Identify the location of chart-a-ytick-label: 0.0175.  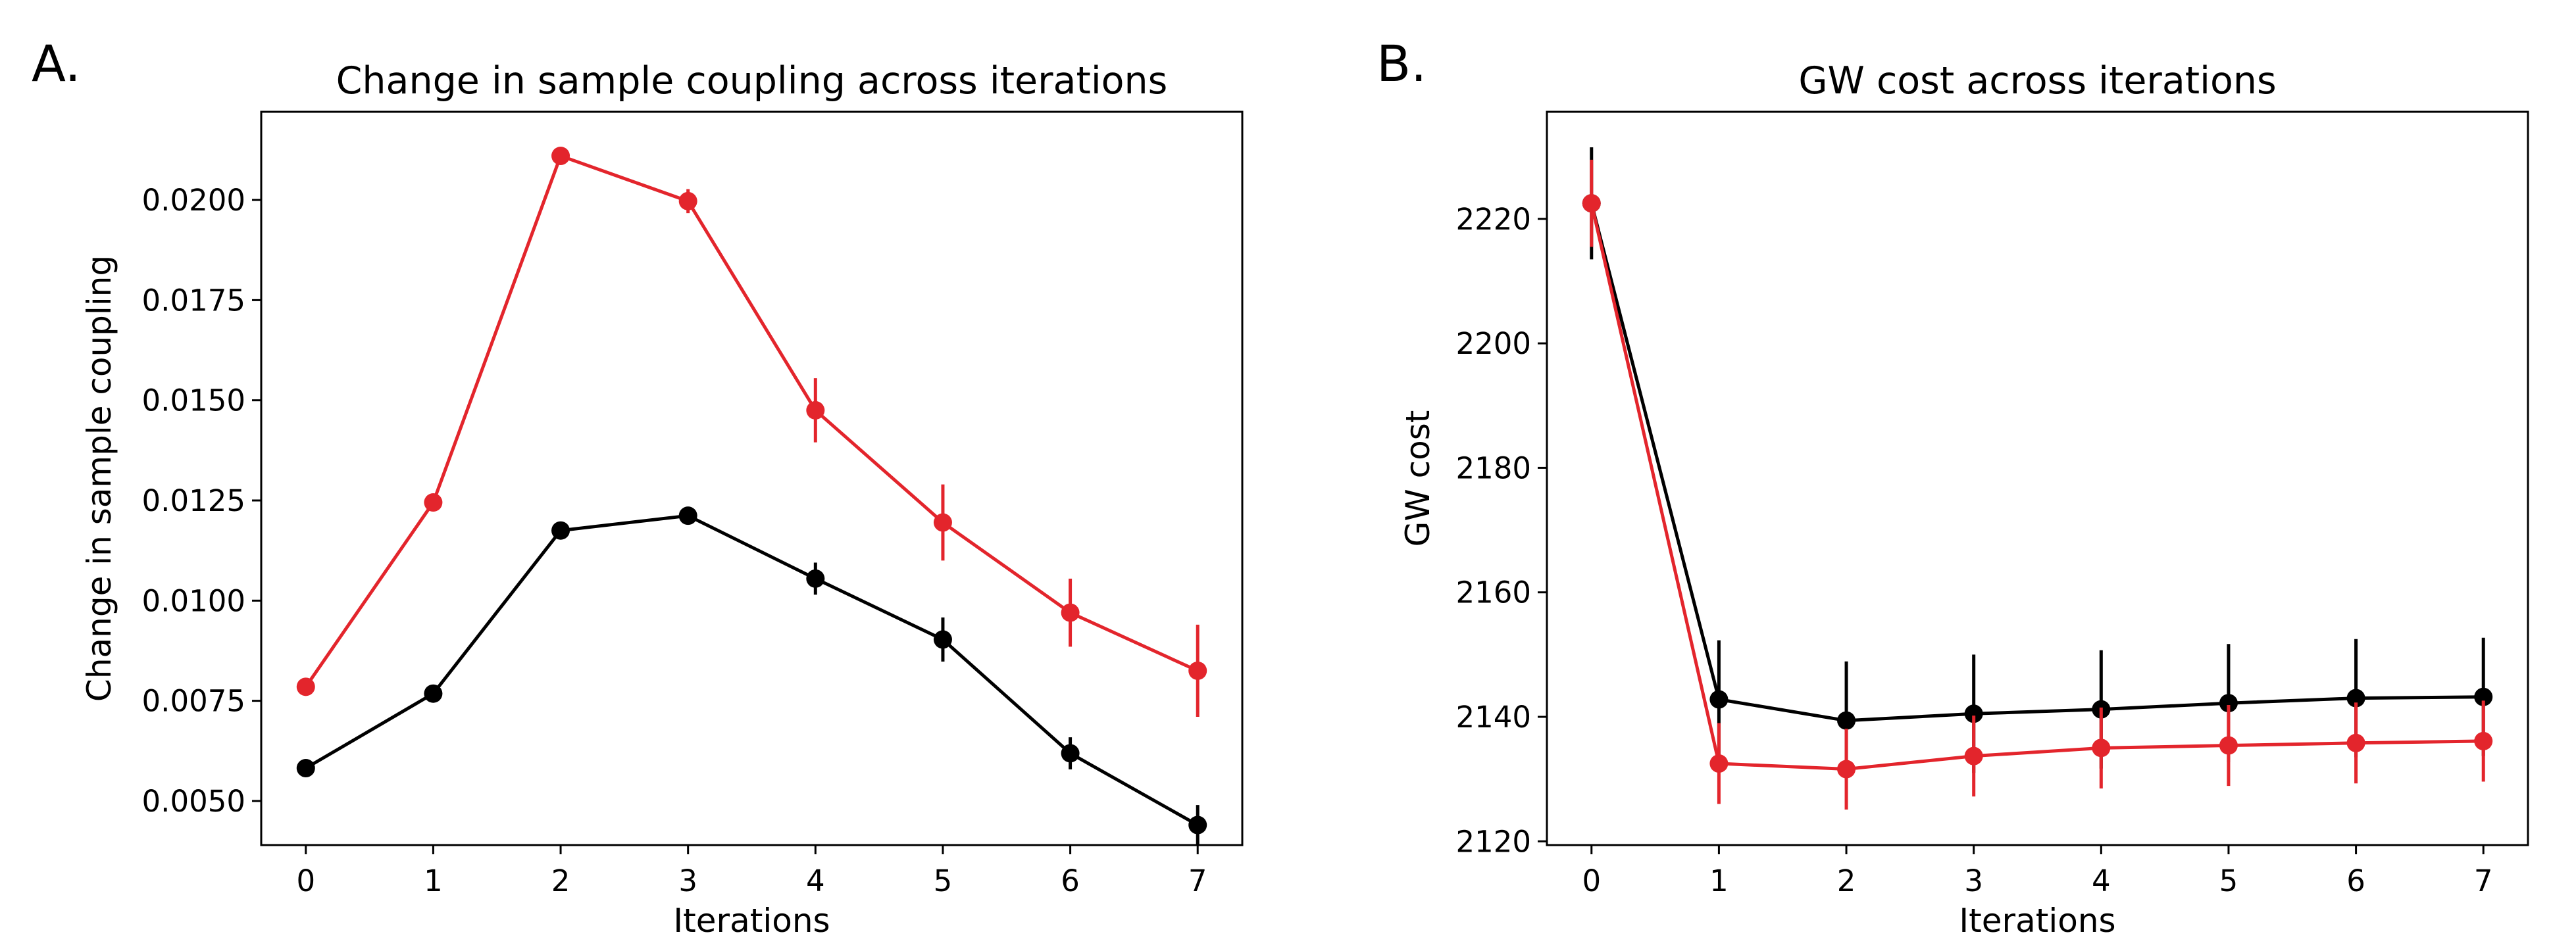
(193, 300).